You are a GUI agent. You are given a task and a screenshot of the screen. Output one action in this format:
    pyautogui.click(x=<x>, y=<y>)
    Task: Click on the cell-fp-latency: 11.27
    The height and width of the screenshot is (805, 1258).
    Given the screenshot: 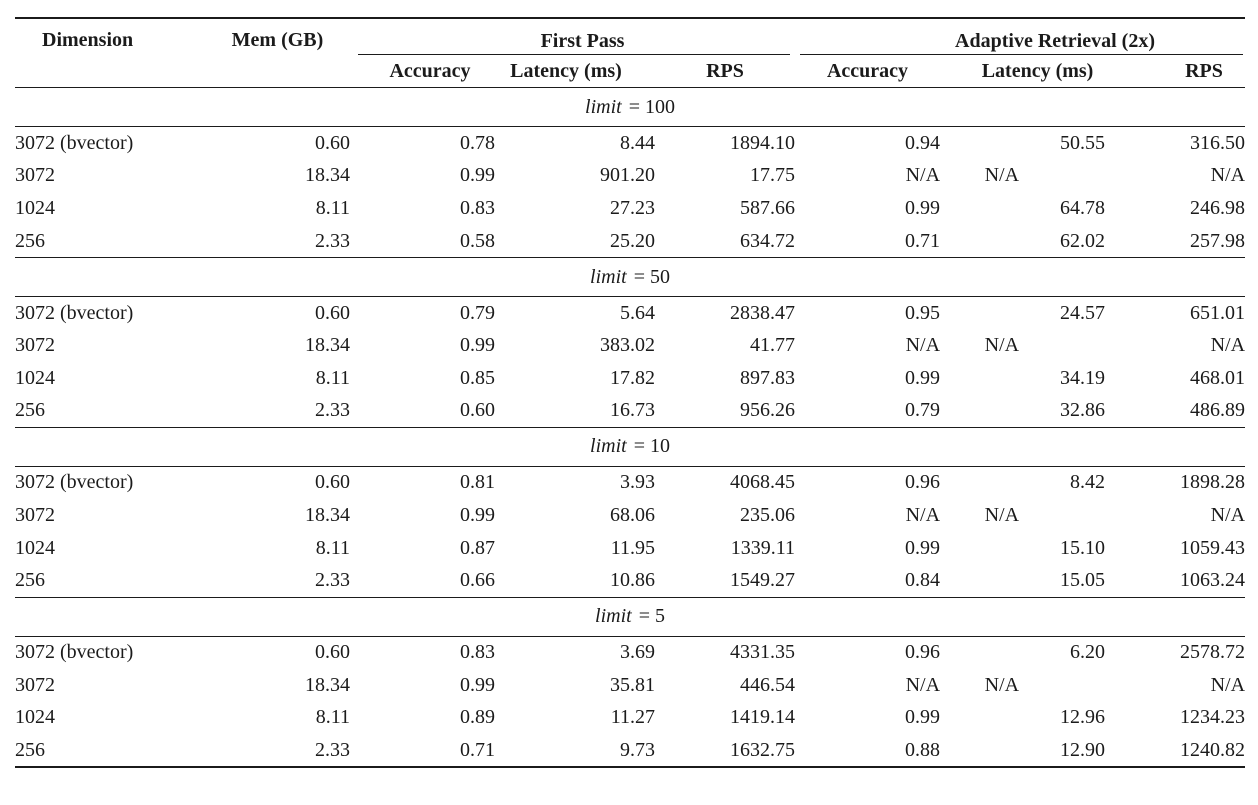 What is the action you would take?
    pyautogui.click(x=632, y=717)
    